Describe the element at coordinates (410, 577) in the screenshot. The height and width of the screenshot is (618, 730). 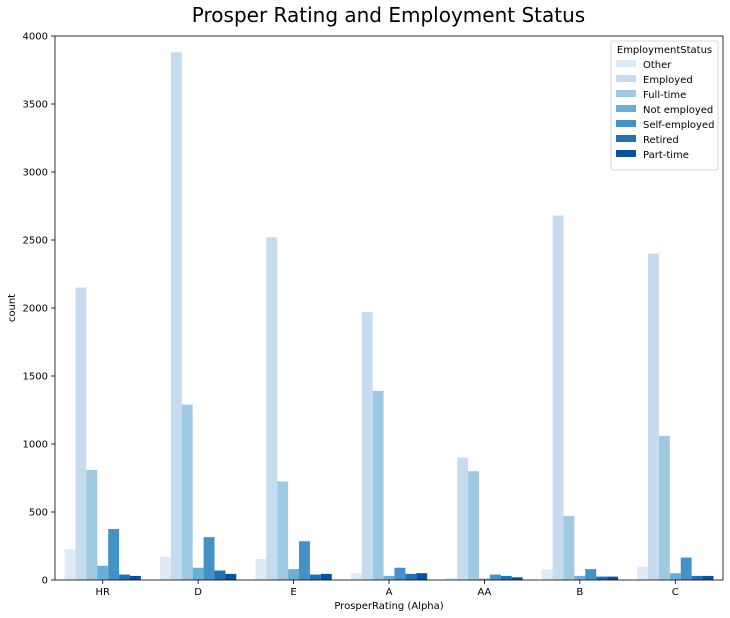
I see `bar-a-retired` at that location.